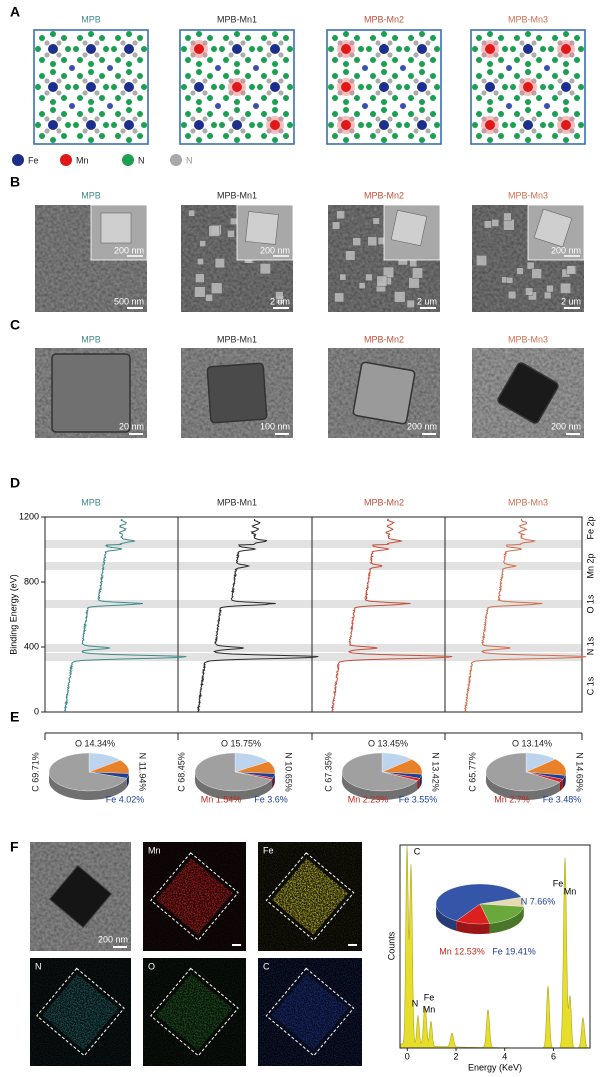  Describe the element at coordinates (590, 685) in the screenshot. I see `peak-label: C 1s` at that location.